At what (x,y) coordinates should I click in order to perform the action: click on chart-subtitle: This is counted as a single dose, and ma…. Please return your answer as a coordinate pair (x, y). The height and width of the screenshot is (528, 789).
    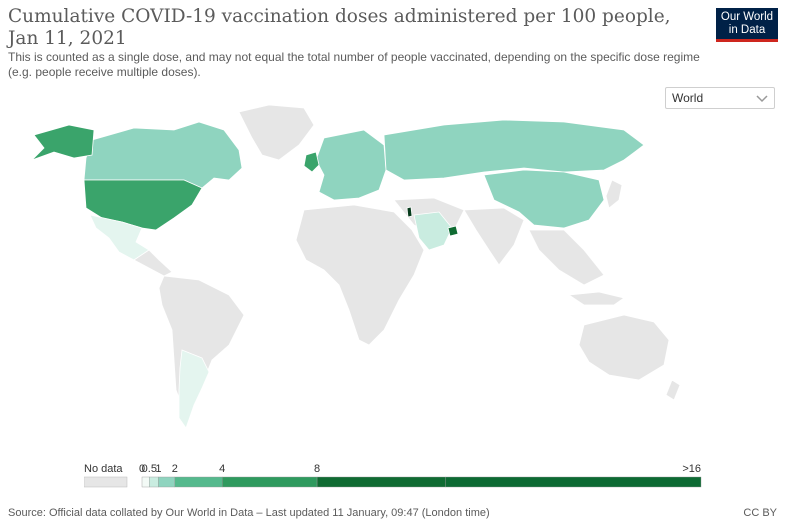
    Looking at the image, I should click on (354, 64).